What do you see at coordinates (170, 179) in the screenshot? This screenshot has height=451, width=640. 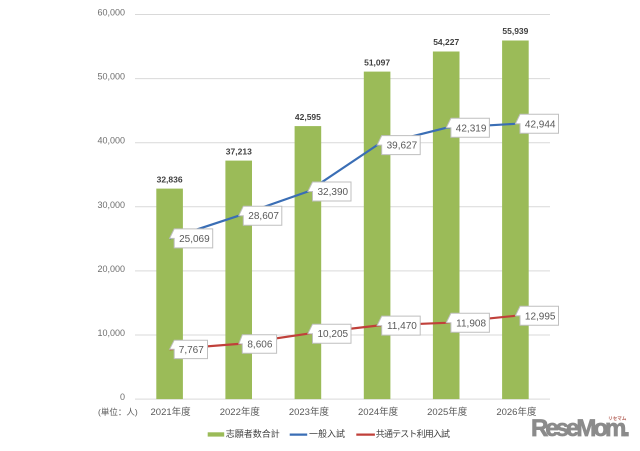 I see `svg-text: 32,836` at bounding box center [170, 179].